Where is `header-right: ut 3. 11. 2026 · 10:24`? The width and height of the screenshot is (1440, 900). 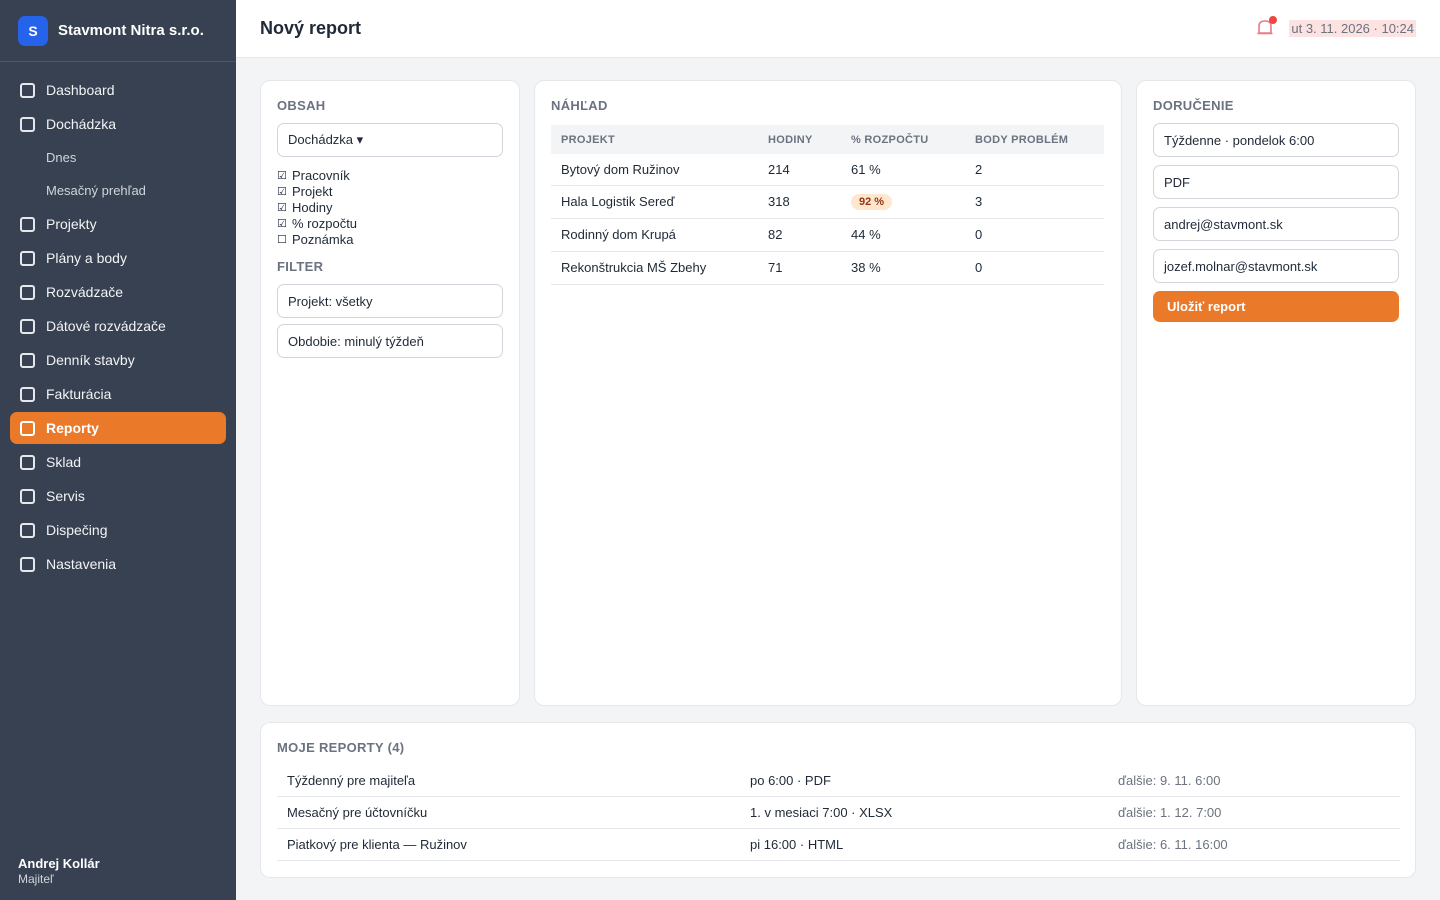 header-right: ut 3. 11. 2026 · 10:24 is located at coordinates (1335, 27).